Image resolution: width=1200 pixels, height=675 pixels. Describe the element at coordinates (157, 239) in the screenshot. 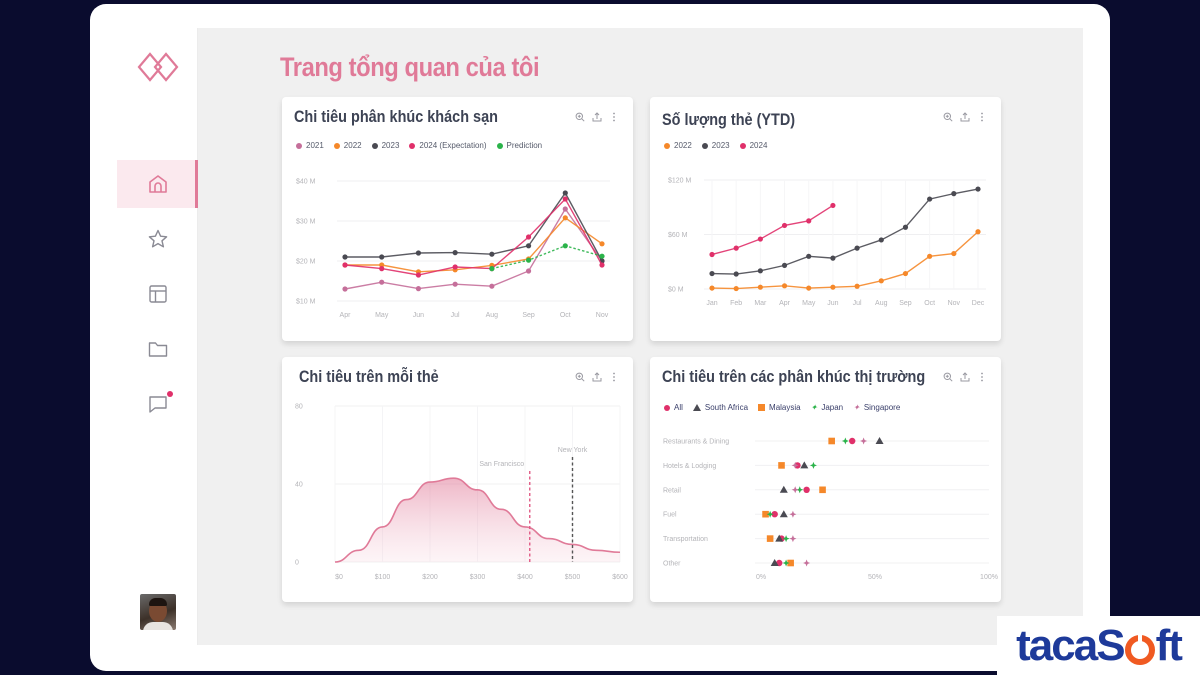

I see `sidebar-item-favorites` at that location.